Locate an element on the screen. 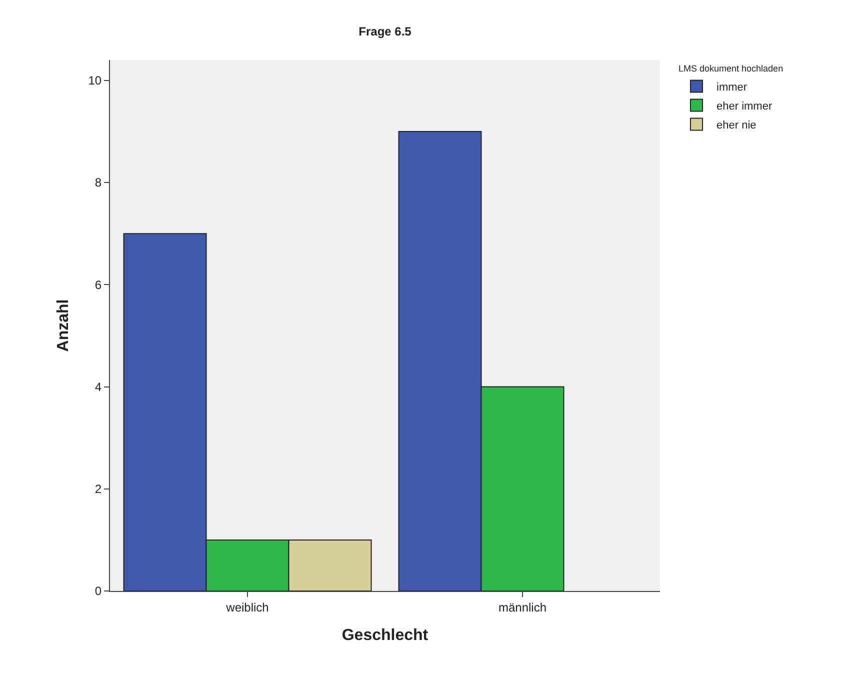 Image resolution: width=860 pixels, height=681 pixels. y-tick-label: 8 is located at coordinates (98, 183).